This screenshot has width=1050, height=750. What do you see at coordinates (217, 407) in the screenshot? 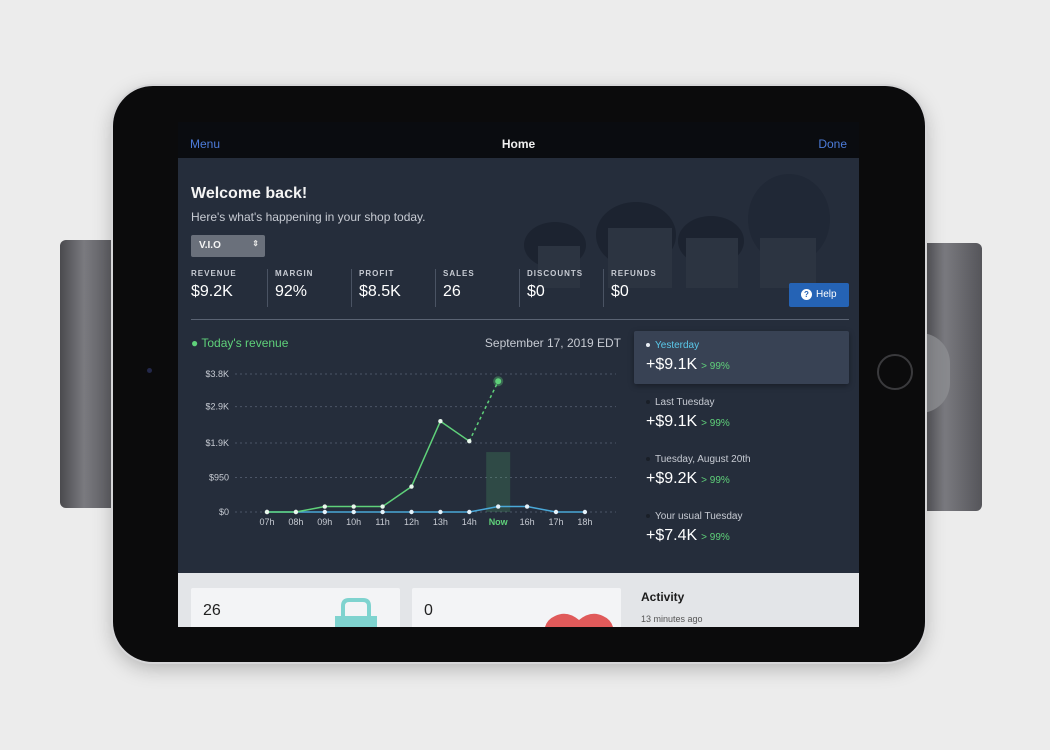
I see `y-tick-label: $2.9K` at bounding box center [217, 407].